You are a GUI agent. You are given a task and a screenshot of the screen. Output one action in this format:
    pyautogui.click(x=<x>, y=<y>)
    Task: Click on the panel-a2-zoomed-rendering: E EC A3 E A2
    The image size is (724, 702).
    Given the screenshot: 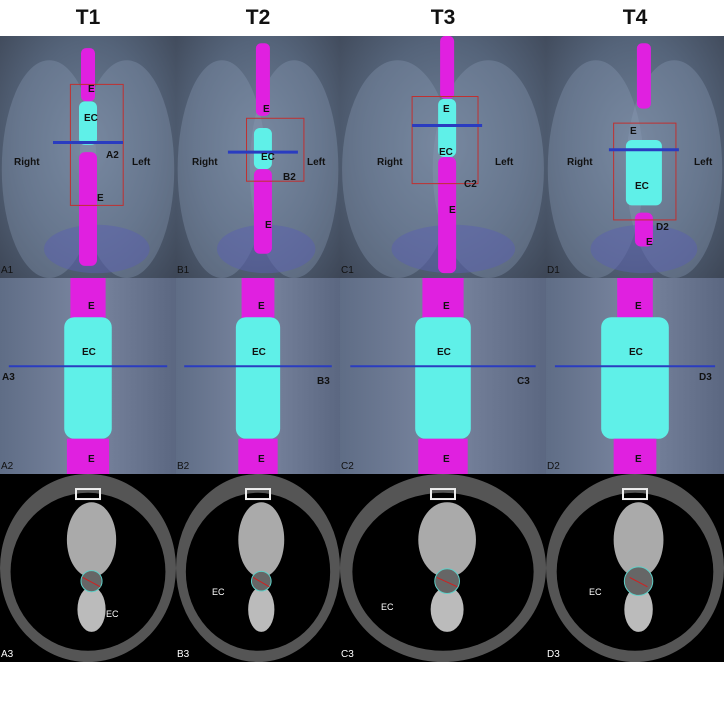 What is the action you would take?
    pyautogui.click(x=88, y=376)
    